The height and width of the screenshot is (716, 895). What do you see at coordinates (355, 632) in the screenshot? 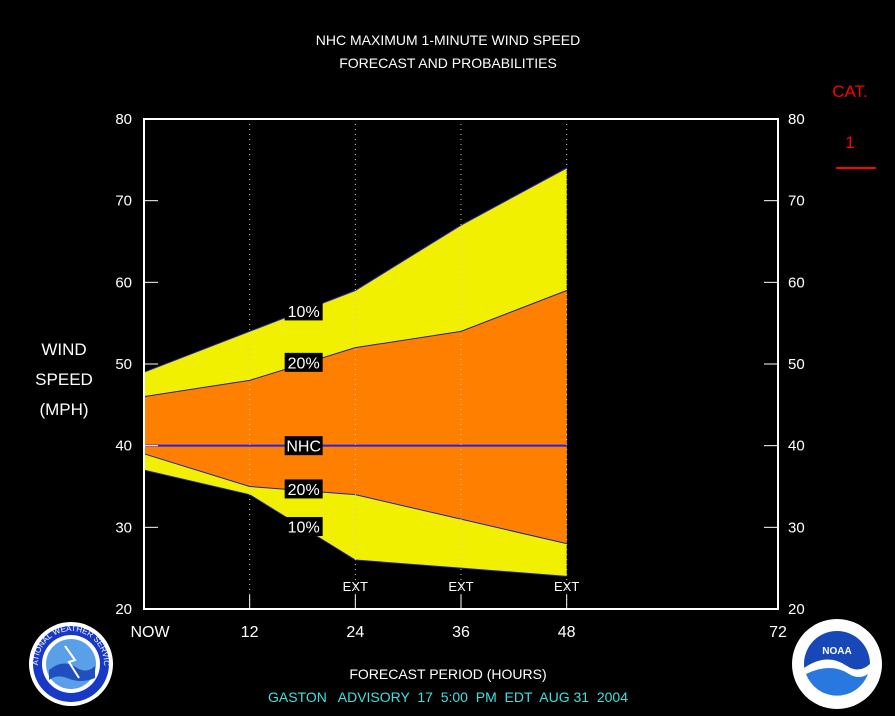
I see `x-tick-label-24: 24` at bounding box center [355, 632].